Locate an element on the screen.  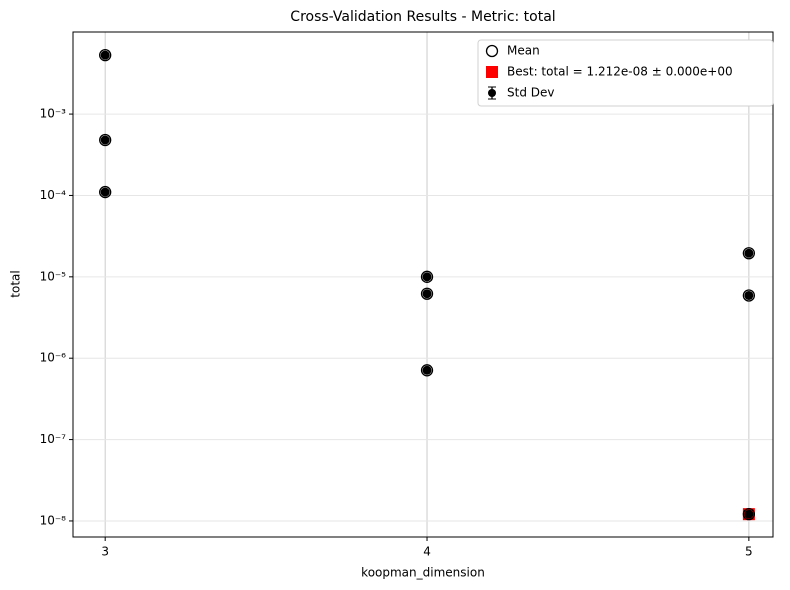
x-tick-label: 3 is located at coordinates (105, 552).